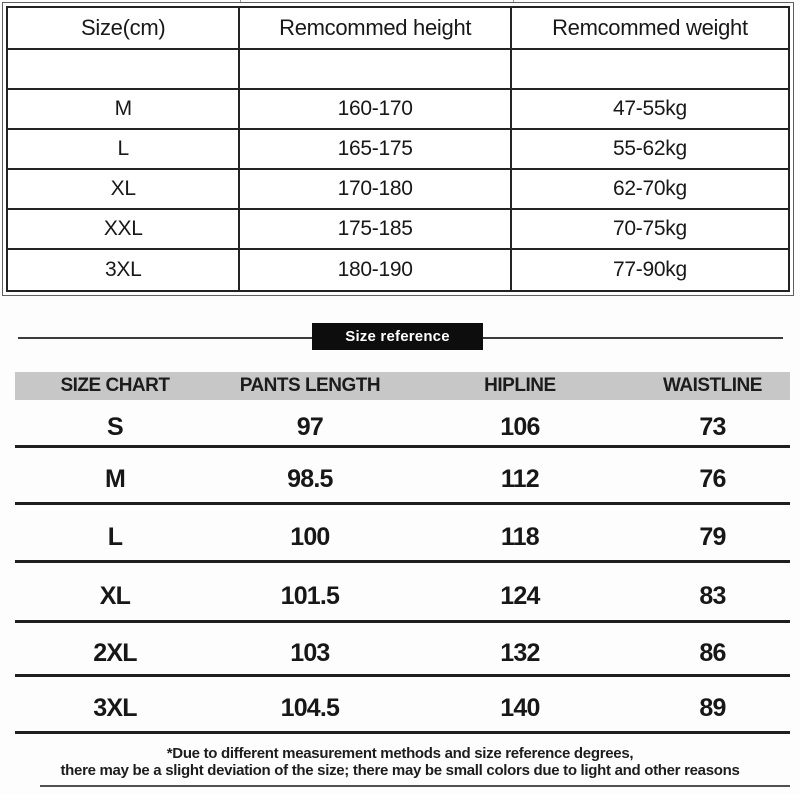 Image resolution: width=800 pixels, height=795 pixels. I want to click on hipline-cell: 124, so click(520, 595).